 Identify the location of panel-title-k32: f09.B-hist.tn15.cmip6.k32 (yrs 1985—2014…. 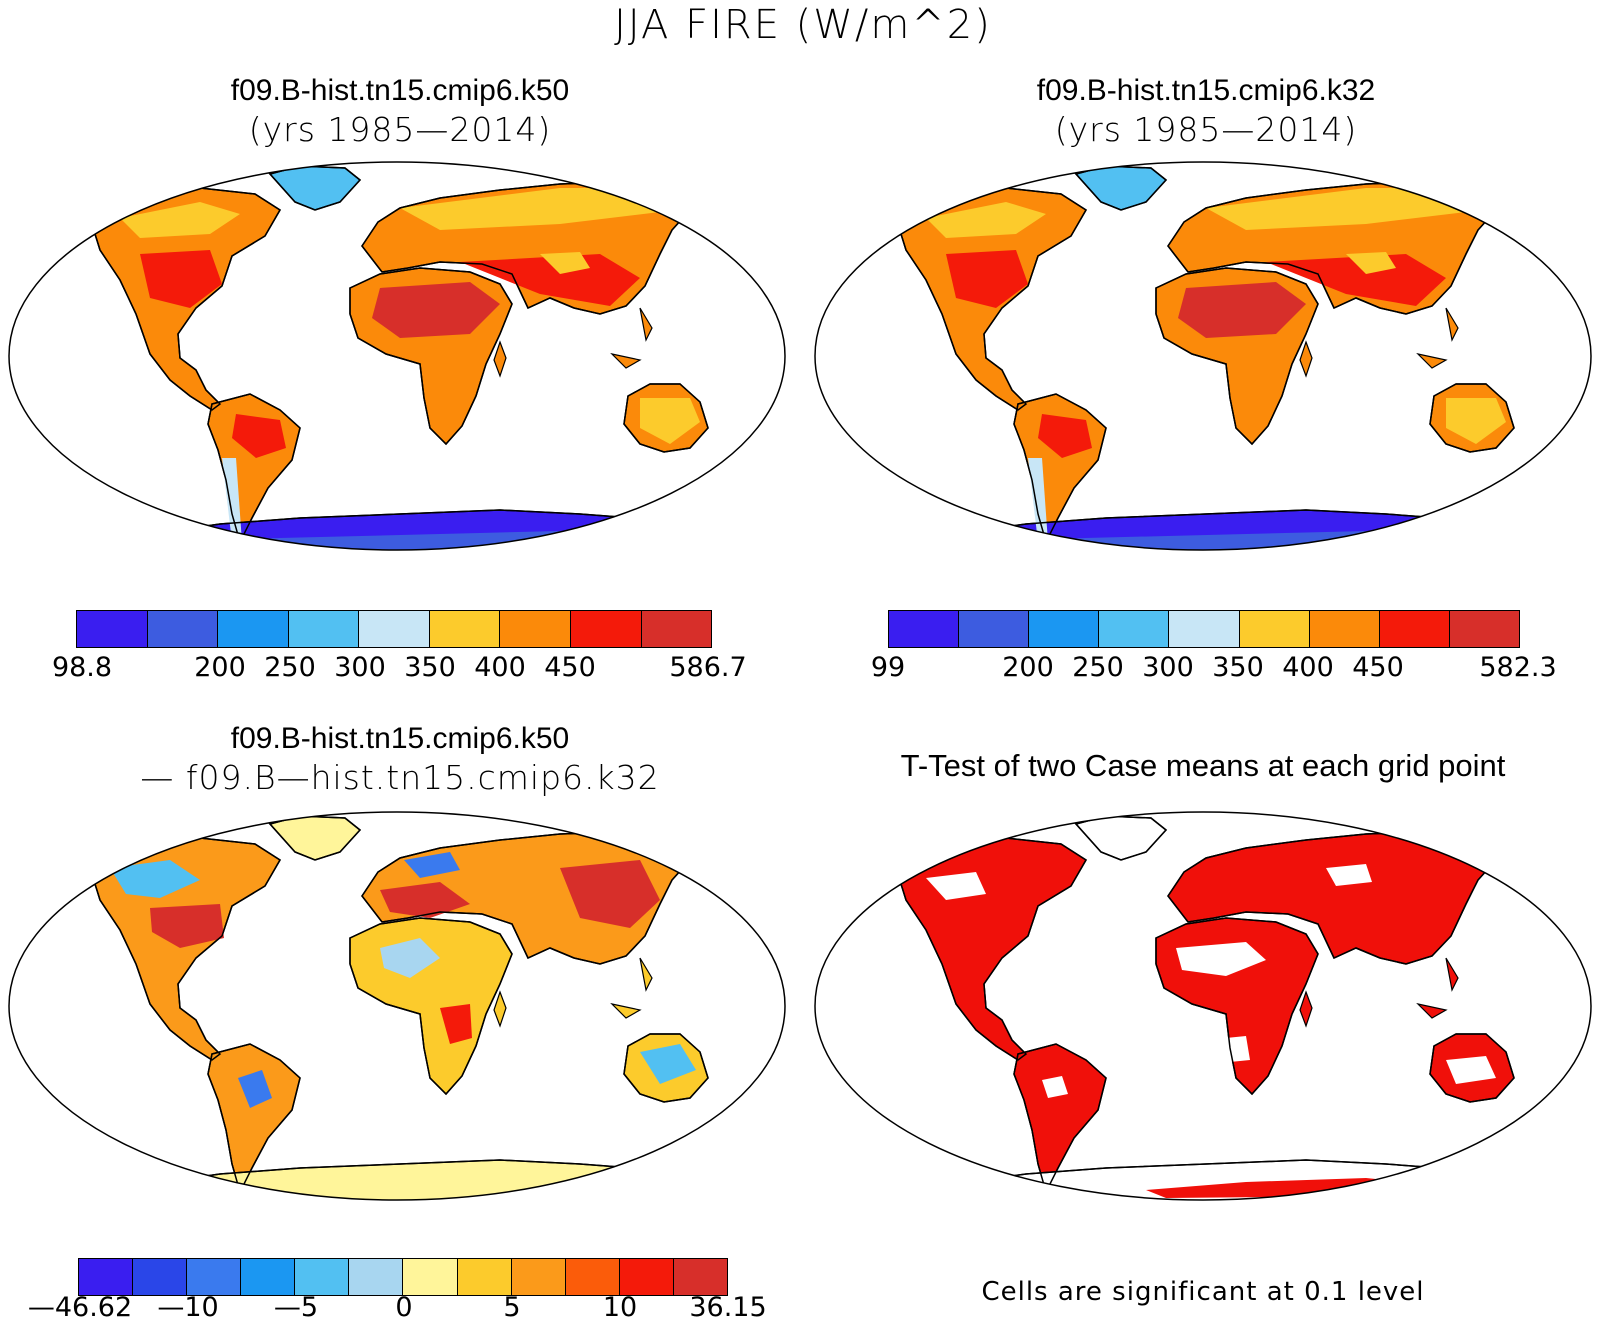
(1206, 111).